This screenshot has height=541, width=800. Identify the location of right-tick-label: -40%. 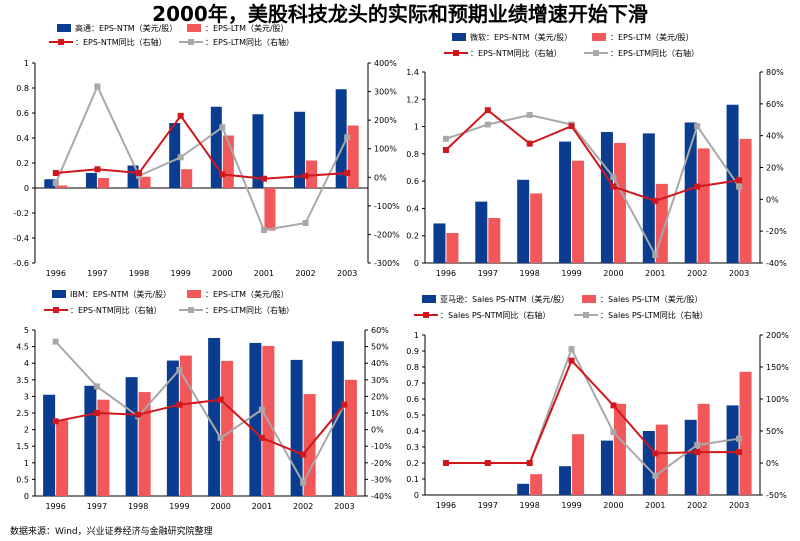
(381, 496).